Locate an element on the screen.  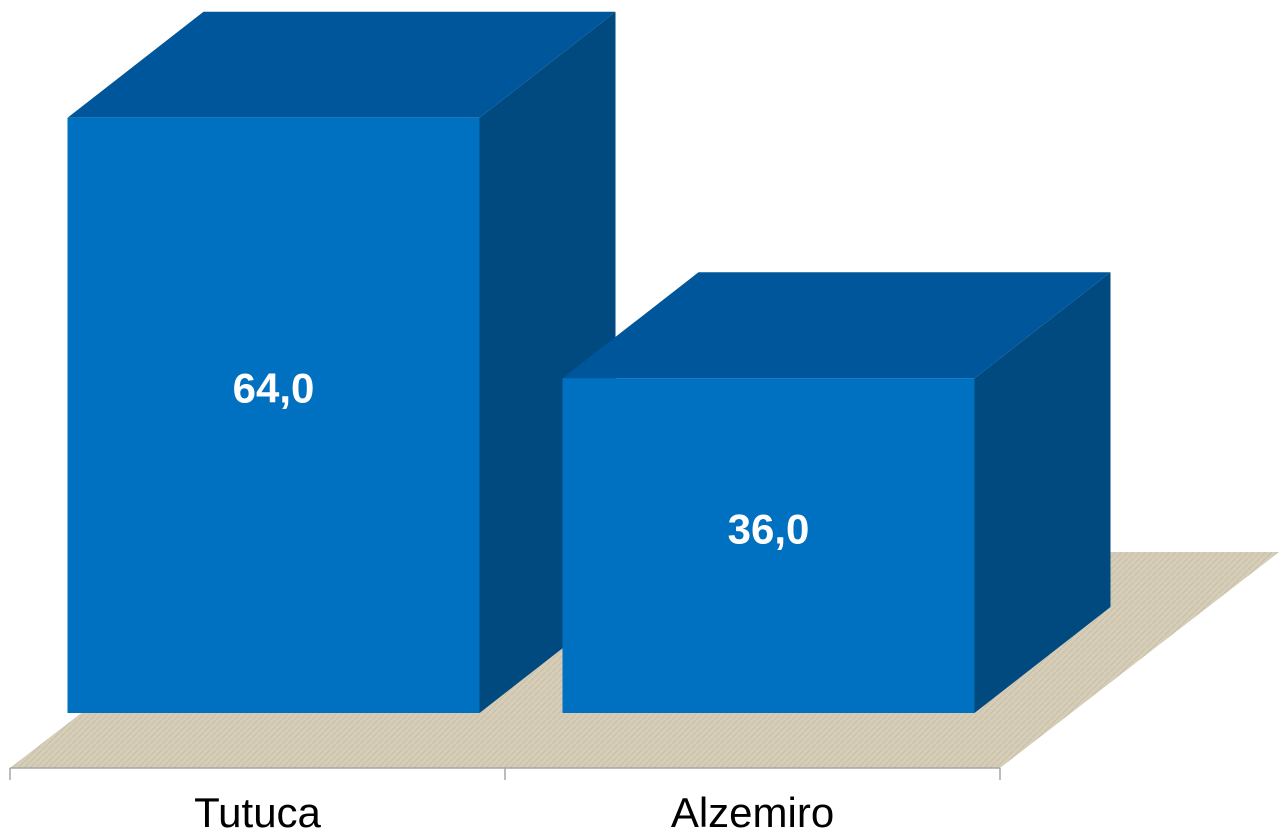
data-label: 64,0 is located at coordinates (274, 388).